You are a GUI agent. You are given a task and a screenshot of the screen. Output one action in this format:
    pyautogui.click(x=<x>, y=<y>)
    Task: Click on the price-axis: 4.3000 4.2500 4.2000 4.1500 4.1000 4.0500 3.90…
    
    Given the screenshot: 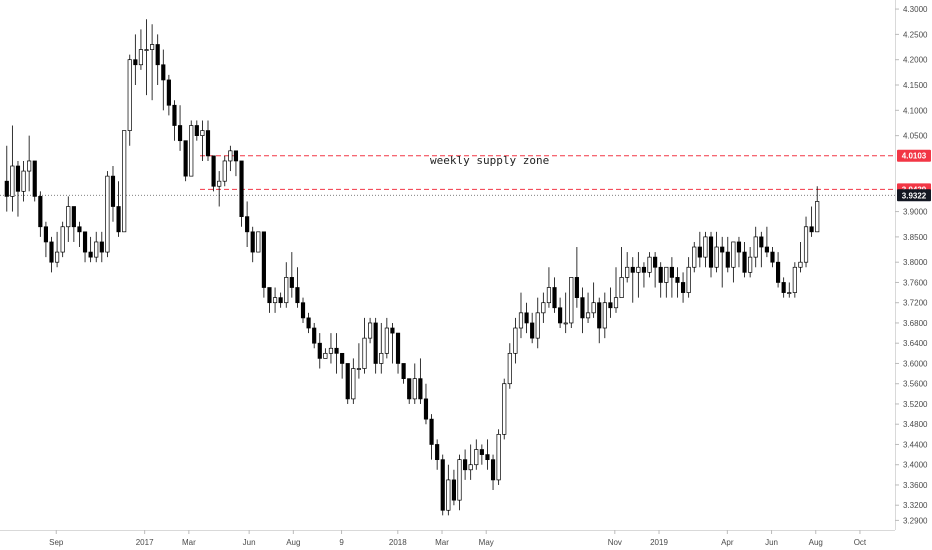 What is the action you would take?
    pyautogui.click(x=911, y=265)
    